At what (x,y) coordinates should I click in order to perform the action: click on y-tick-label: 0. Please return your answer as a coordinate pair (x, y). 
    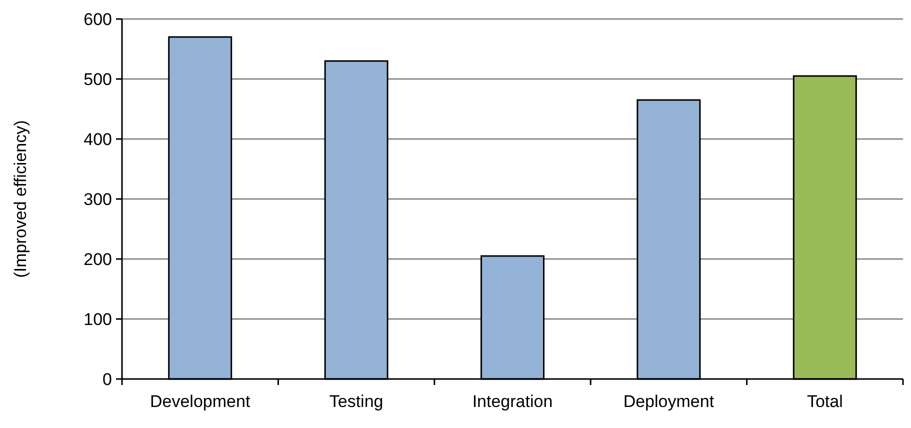
    Looking at the image, I should click on (107, 379).